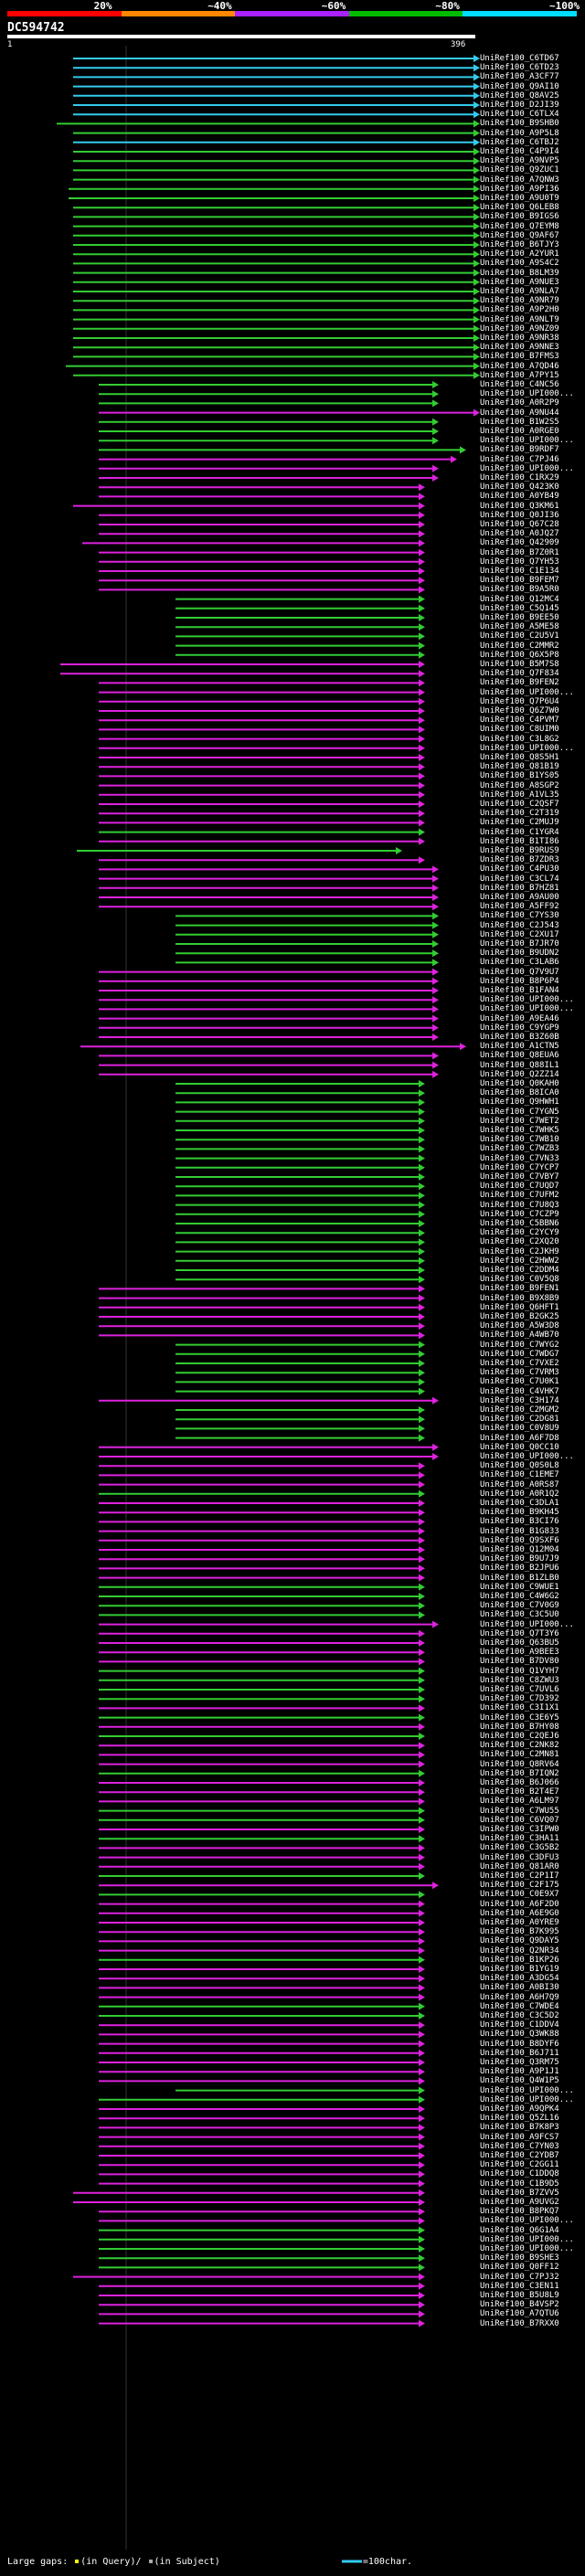 This screenshot has width=585, height=2576. Describe the element at coordinates (519, 2062) in the screenshot. I see `hit-label: UniRef100_Q3RM75` at that location.